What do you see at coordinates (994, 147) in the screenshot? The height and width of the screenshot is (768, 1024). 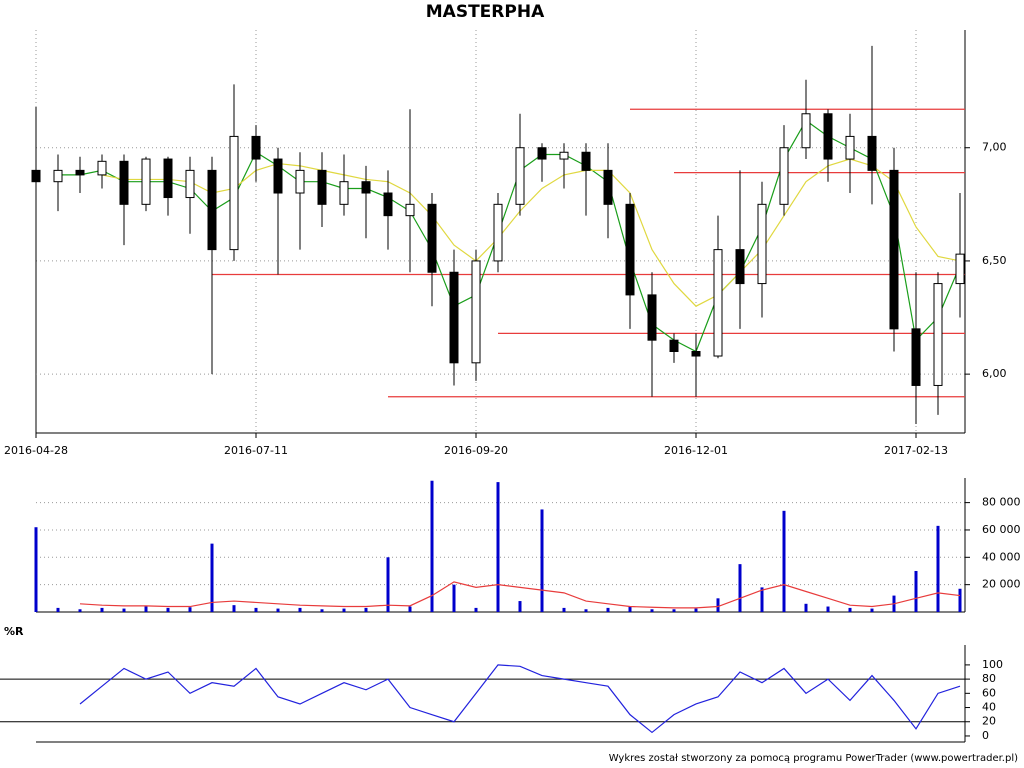 I see `y-tick-label: 7,00` at bounding box center [994, 147].